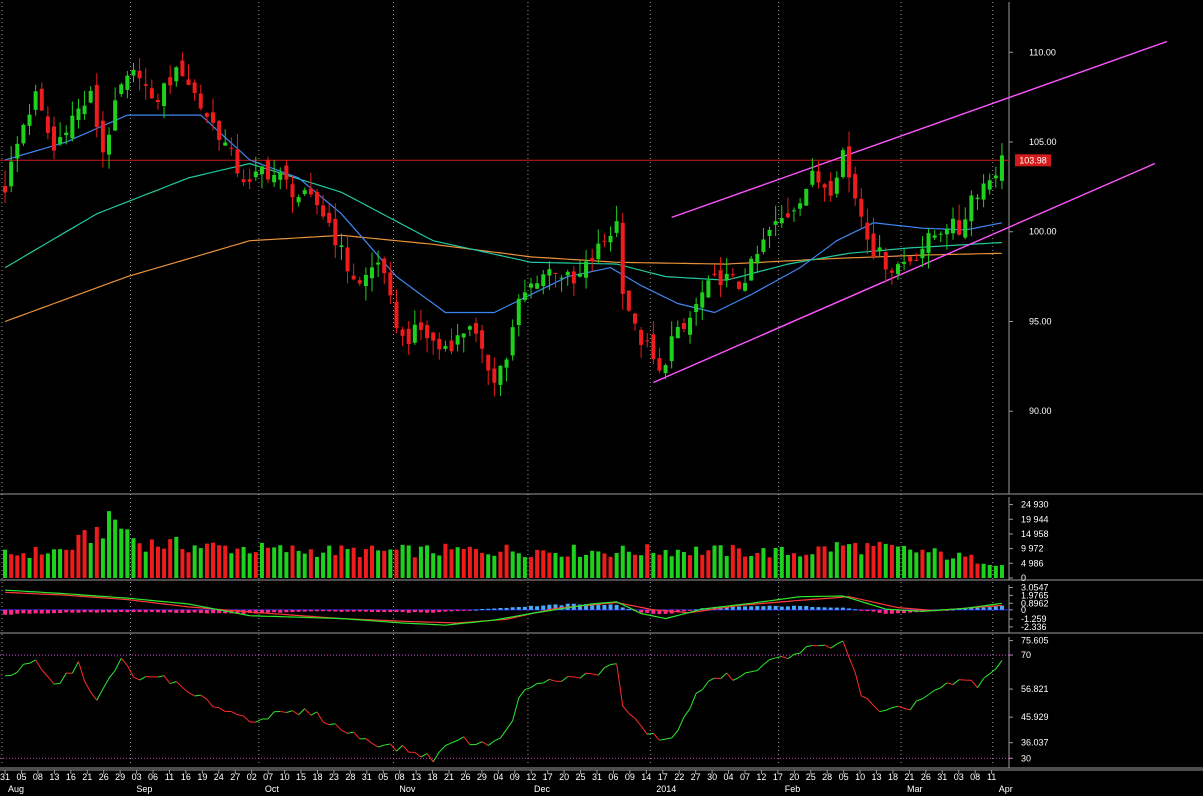 Image resolution: width=1203 pixels, height=796 pixels. Describe the element at coordinates (465, 777) in the screenshot. I see `date-day-label: 26` at that location.